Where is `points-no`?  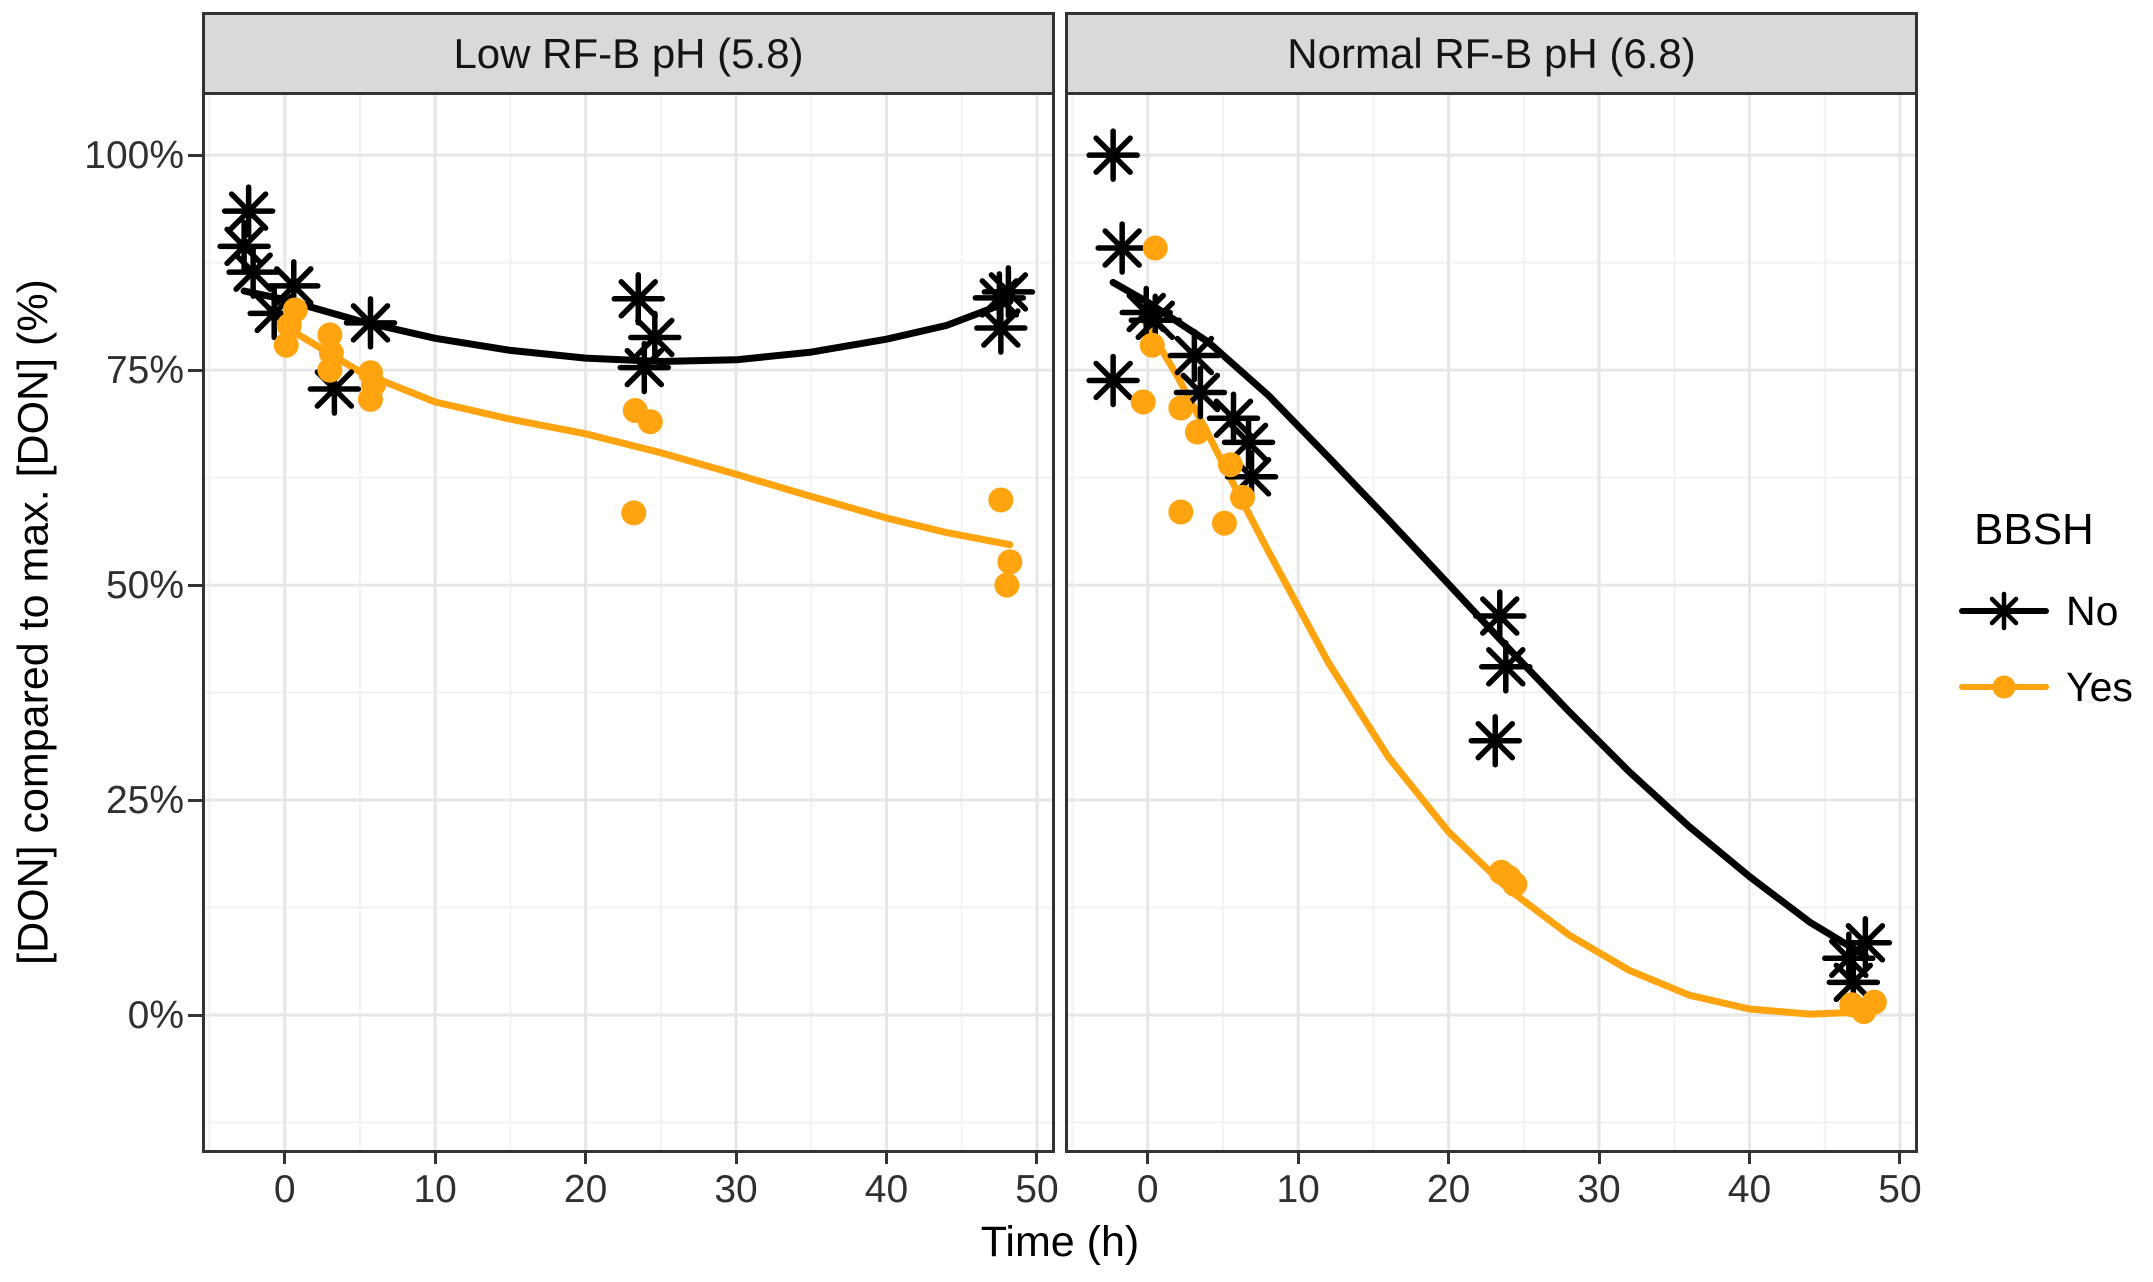 points-no is located at coordinates (626, 300).